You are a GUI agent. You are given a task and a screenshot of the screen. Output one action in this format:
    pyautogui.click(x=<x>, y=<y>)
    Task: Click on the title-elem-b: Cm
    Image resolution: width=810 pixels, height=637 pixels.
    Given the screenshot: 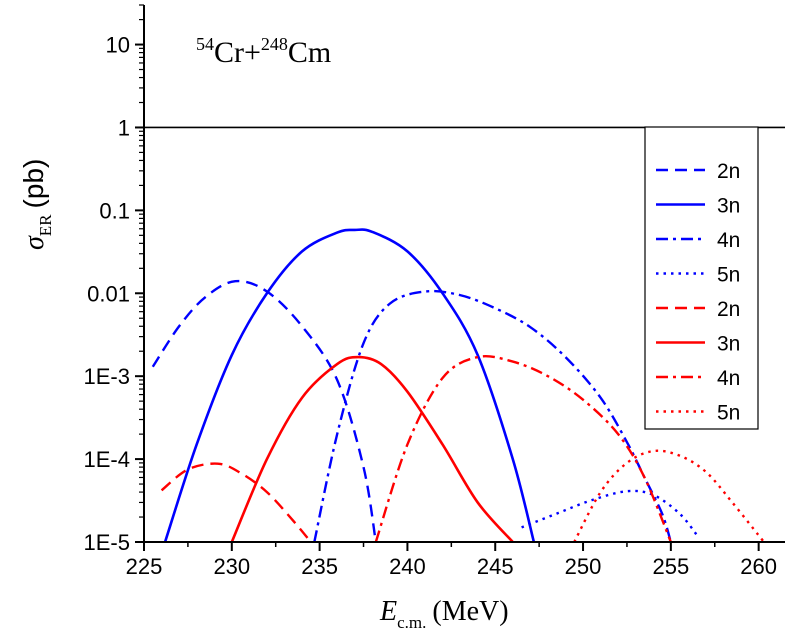 What is the action you would take?
    pyautogui.click(x=309, y=52)
    